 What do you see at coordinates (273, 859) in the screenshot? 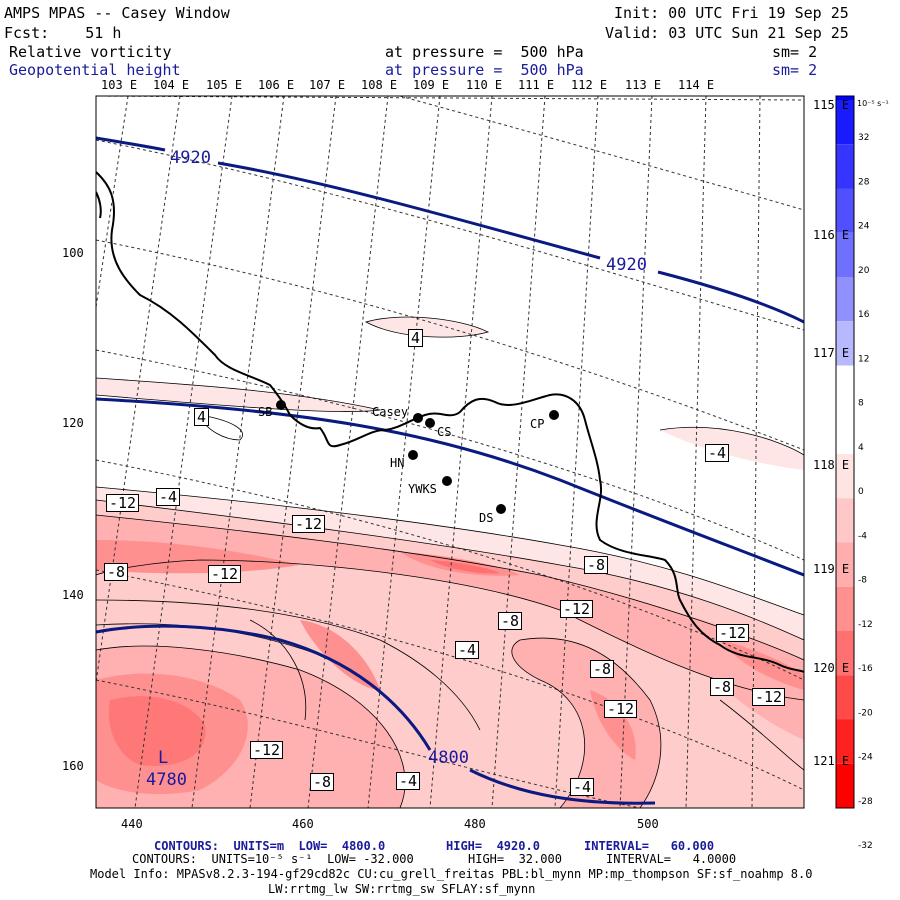
I see `footer-vort-contours: CONTOURS: UNITS=10⁻⁵ s⁻¹ LOW= -32.000` at bounding box center [273, 859].